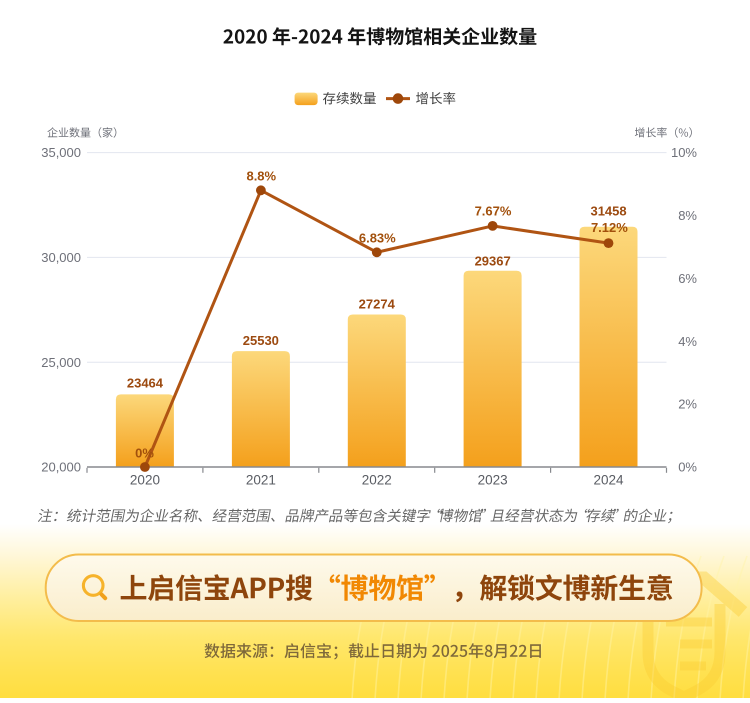  Describe the element at coordinates (261, 340) in the screenshot. I see `svg-text: 25530` at that location.